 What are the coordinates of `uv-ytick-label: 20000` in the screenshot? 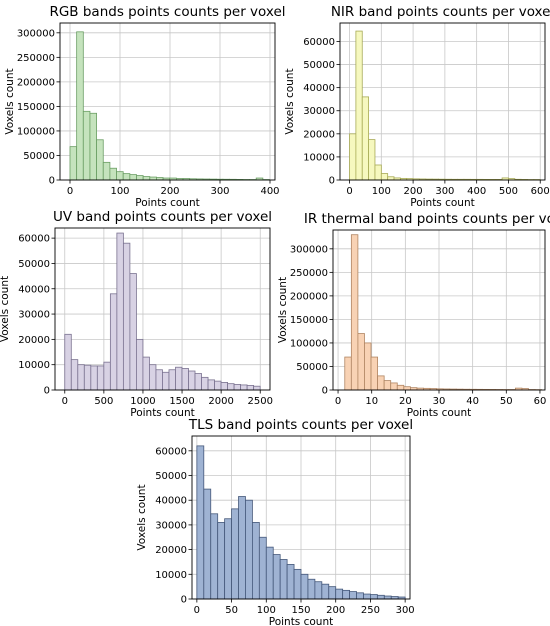 It's located at (34, 340).